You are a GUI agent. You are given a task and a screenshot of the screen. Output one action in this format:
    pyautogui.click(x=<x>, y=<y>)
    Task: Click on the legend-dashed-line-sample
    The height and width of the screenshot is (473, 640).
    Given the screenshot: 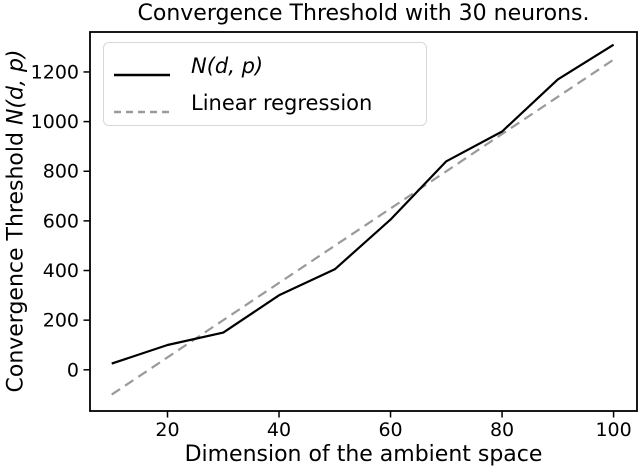 What is the action you would take?
    pyautogui.click(x=142, y=106)
    